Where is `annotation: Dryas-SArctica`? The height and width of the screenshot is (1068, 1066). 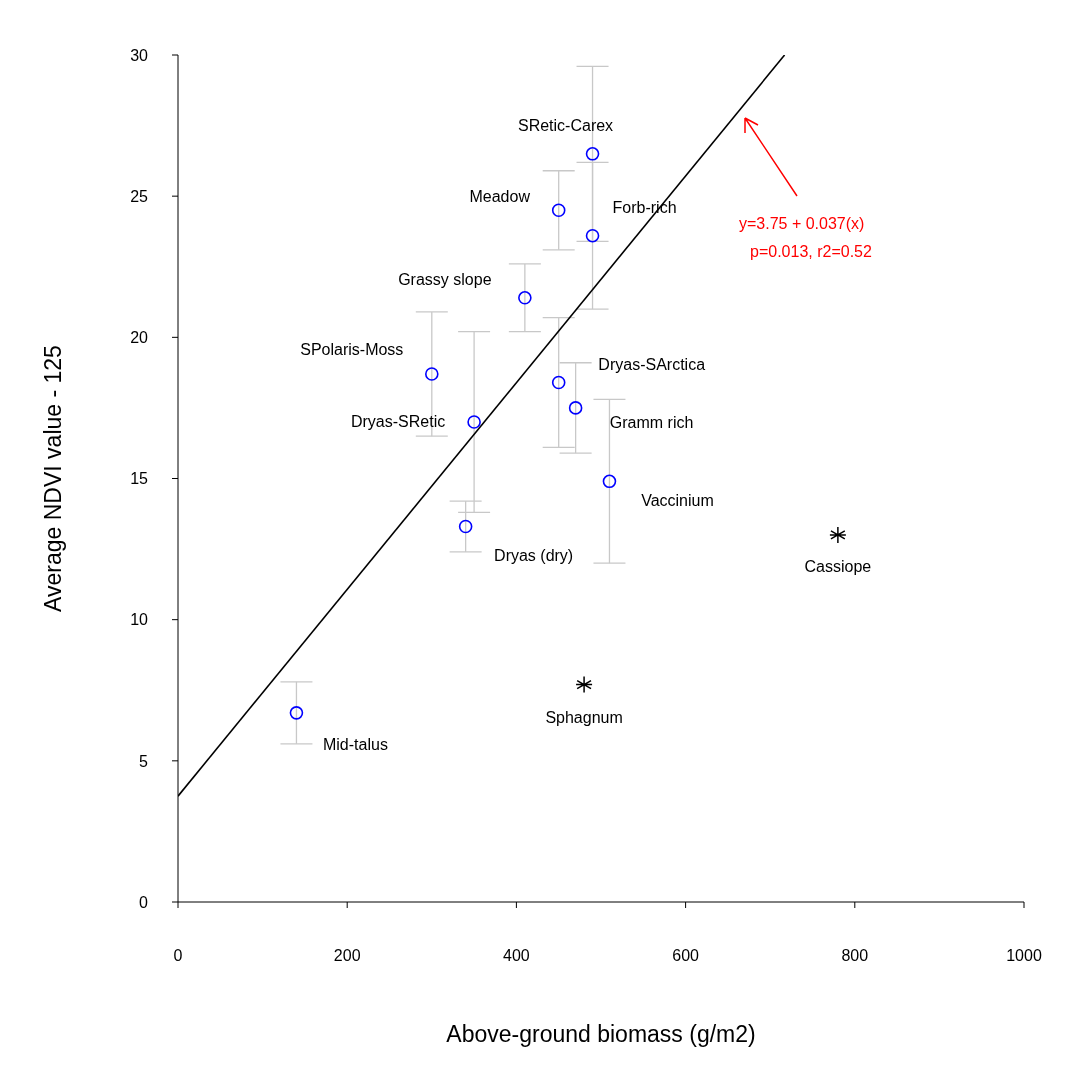
annotation: Dryas-SArctica is located at coordinates (652, 364).